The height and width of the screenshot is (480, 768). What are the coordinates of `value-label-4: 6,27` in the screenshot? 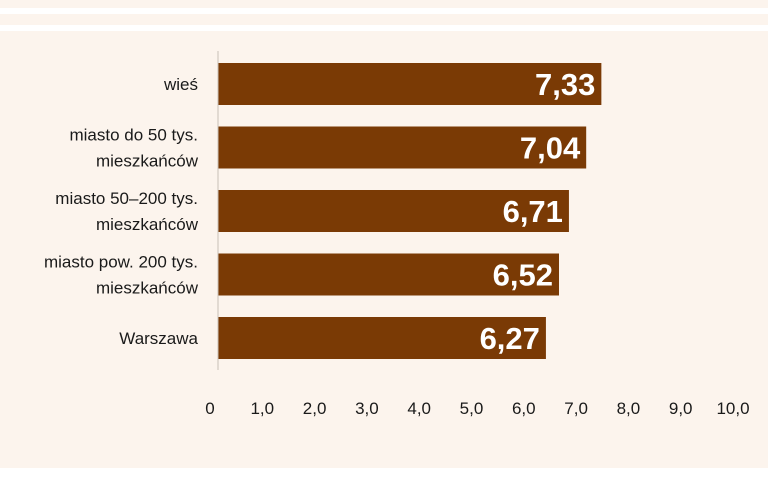 It's located at (510, 338).